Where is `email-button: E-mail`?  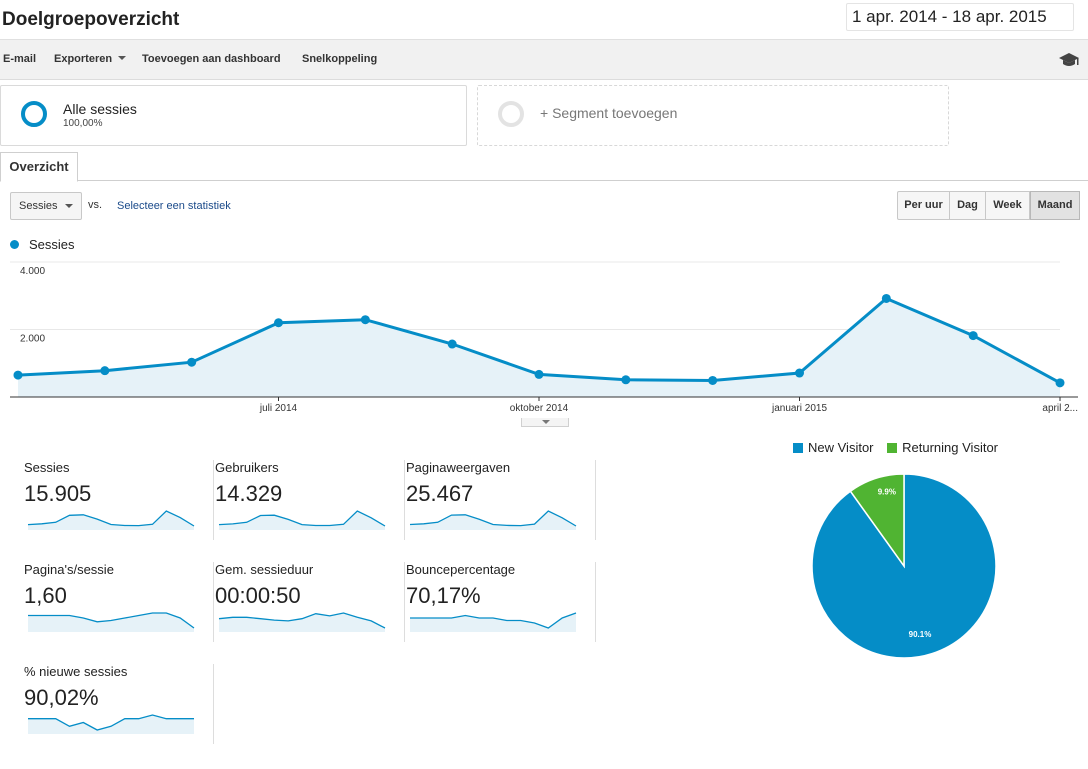 email-button: E-mail is located at coordinates (20, 59).